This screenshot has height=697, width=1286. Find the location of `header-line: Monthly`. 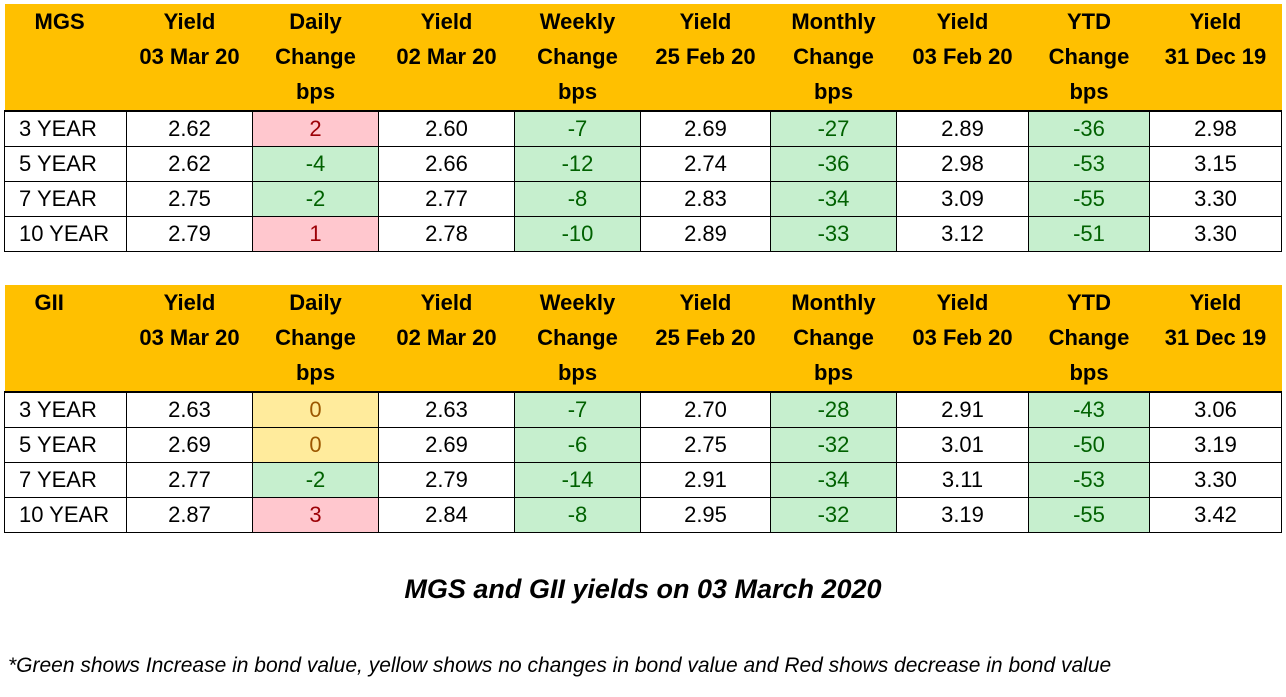

header-line: Monthly is located at coordinates (833, 21).